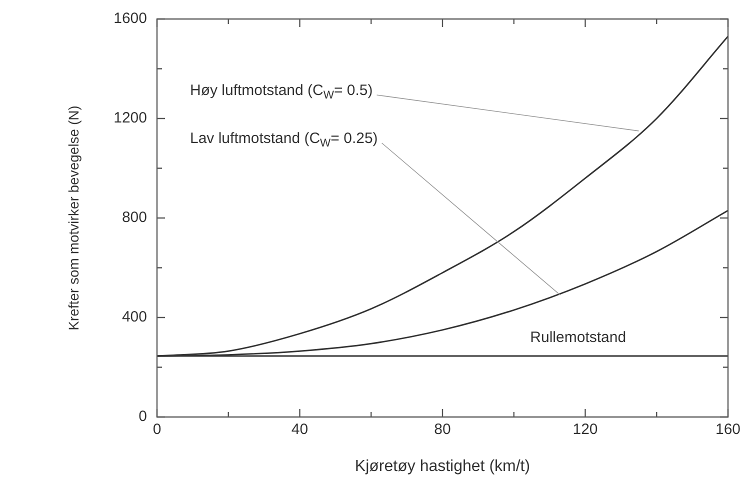 Image resolution: width=745 pixels, height=480 pixels. Describe the element at coordinates (134, 317) in the screenshot. I see `y-tick-label: 400` at that location.